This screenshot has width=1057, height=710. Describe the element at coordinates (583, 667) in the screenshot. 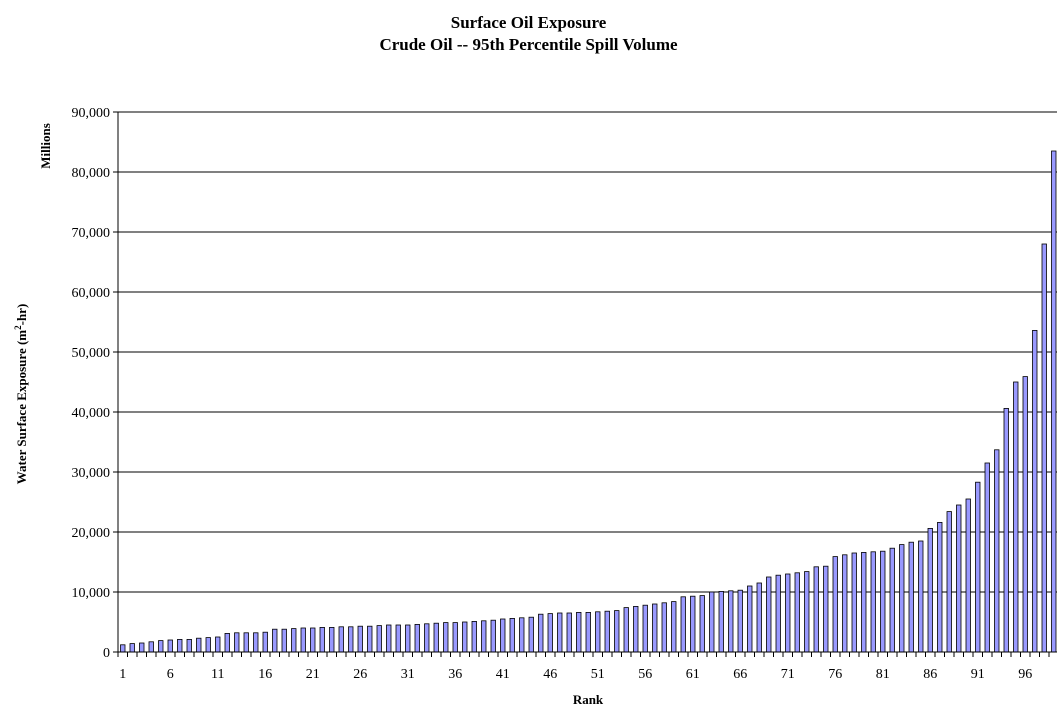

I see `x-tick-labels: 1 6 11 16 21 26 31 36 41 46 51 56 61 66 71 76 81 86 91 96` at that location.